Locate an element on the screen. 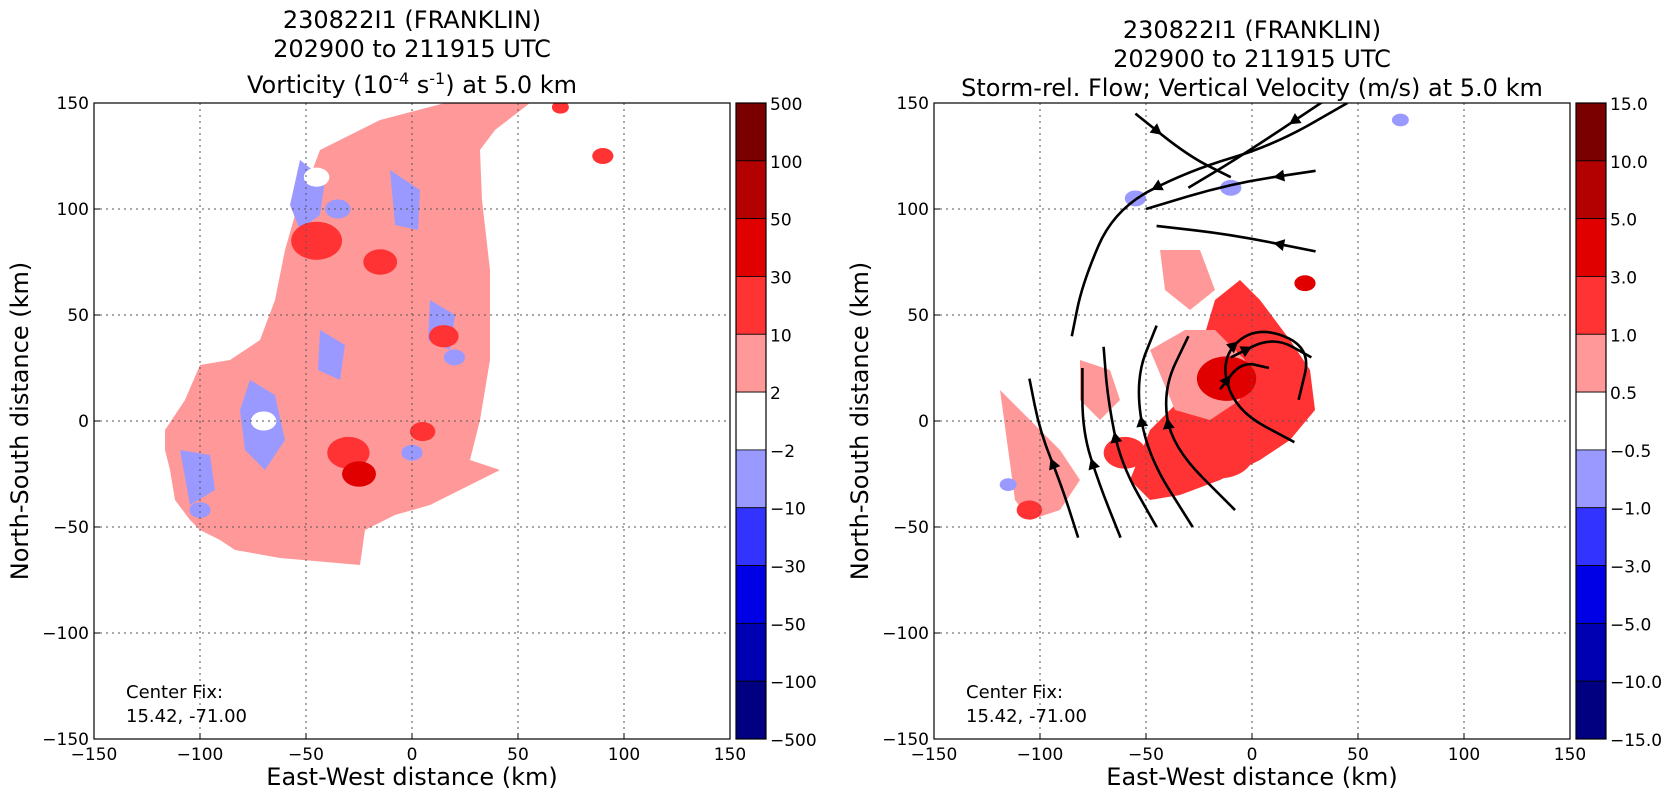  vorticity-title-line-2: 202900 to 211915 UTC is located at coordinates (412, 49).